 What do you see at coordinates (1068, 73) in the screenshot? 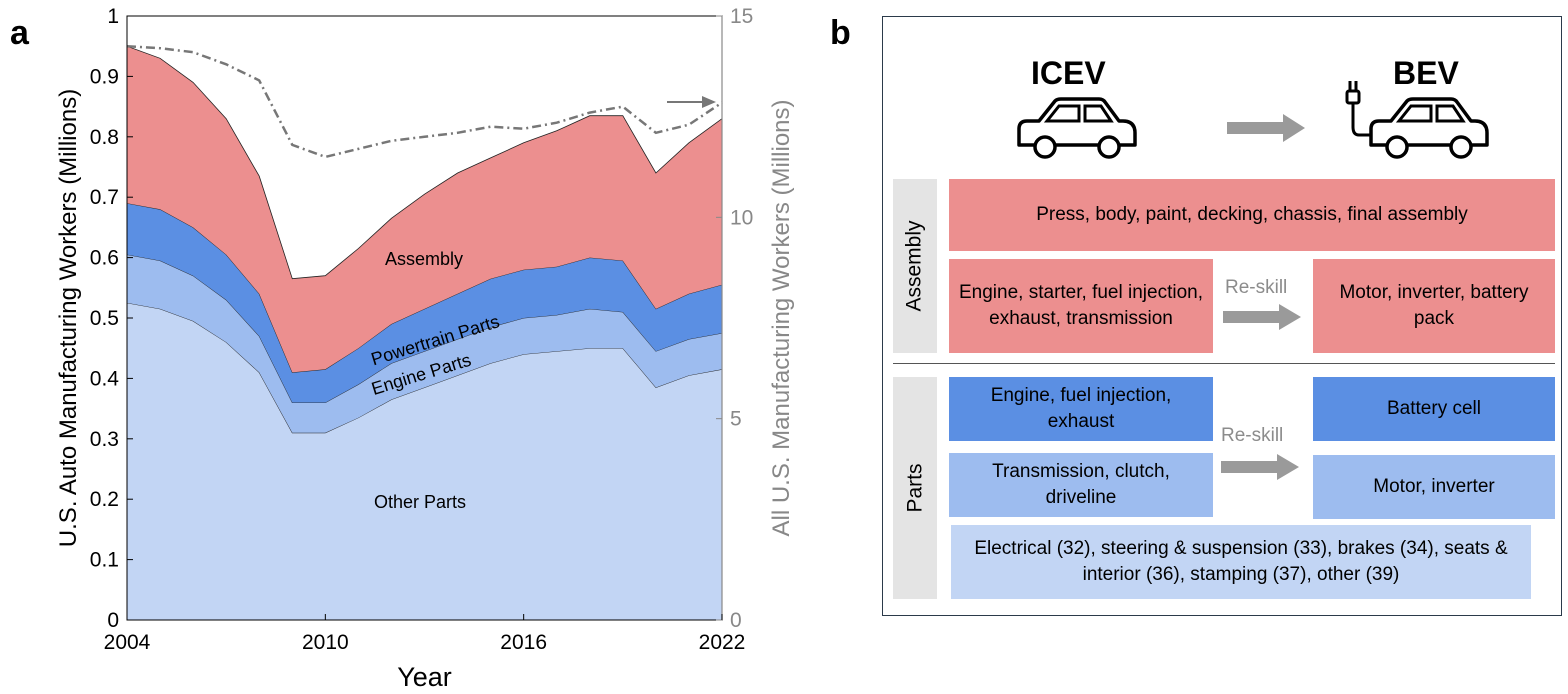
I see `icev-label: ICEV` at bounding box center [1068, 73].